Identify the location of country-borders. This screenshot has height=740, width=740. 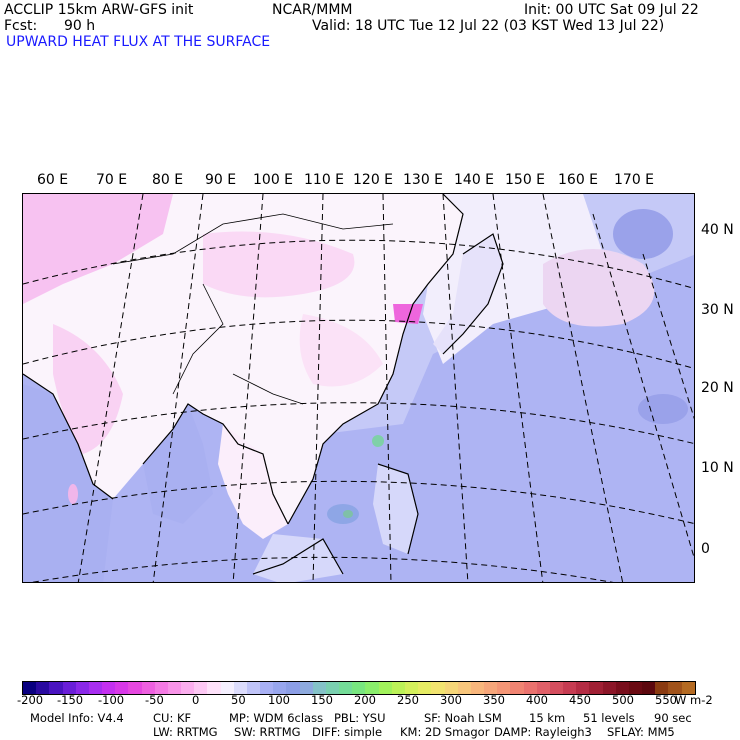
(253, 309).